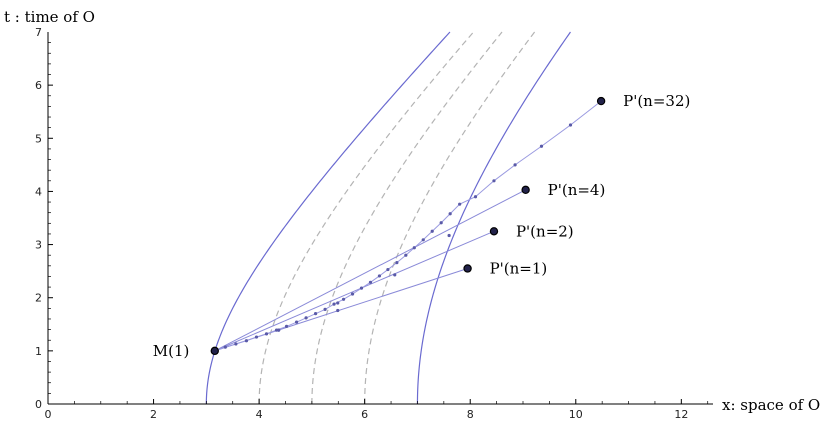 This screenshot has width=826, height=432. I want to click on y-tick-label: 6, so click(38, 85).